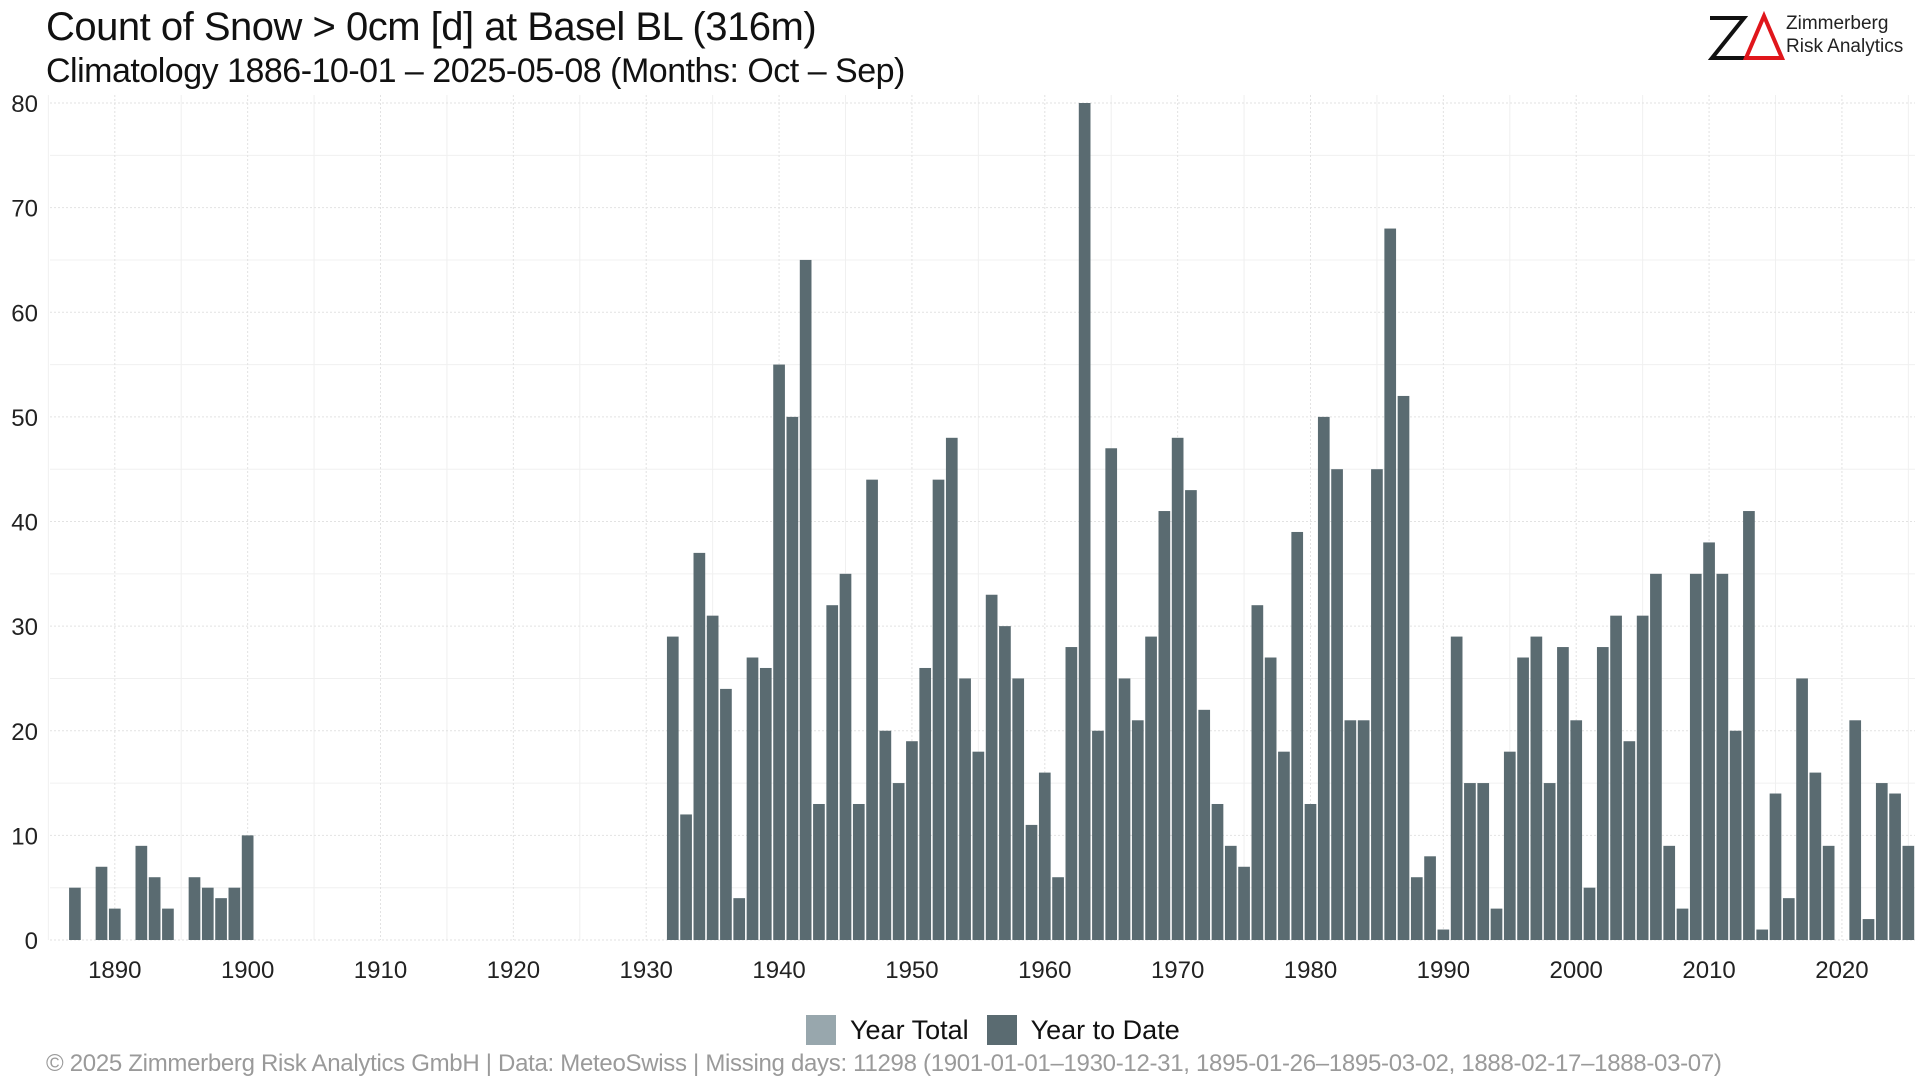 The height and width of the screenshot is (1080, 1920). Describe the element at coordinates (24, 418) in the screenshot. I see `y-tick-label: 50` at that location.